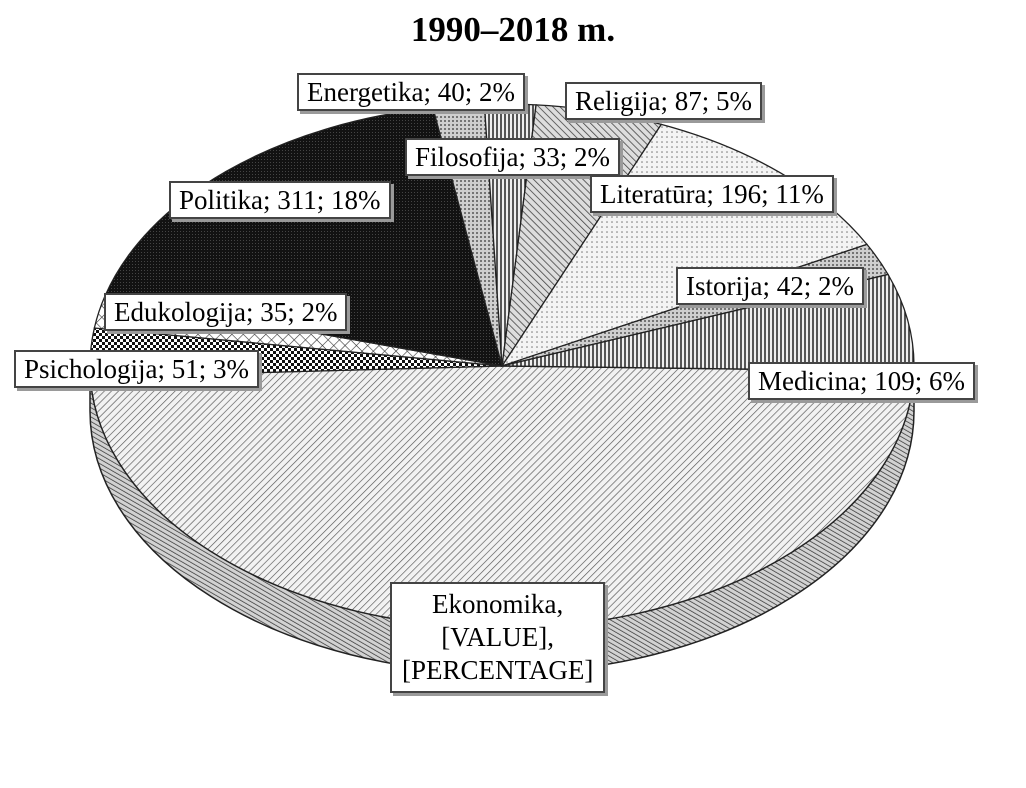  I want to click on slice-label-politika: Politika; 311; 18%, so click(280, 200).